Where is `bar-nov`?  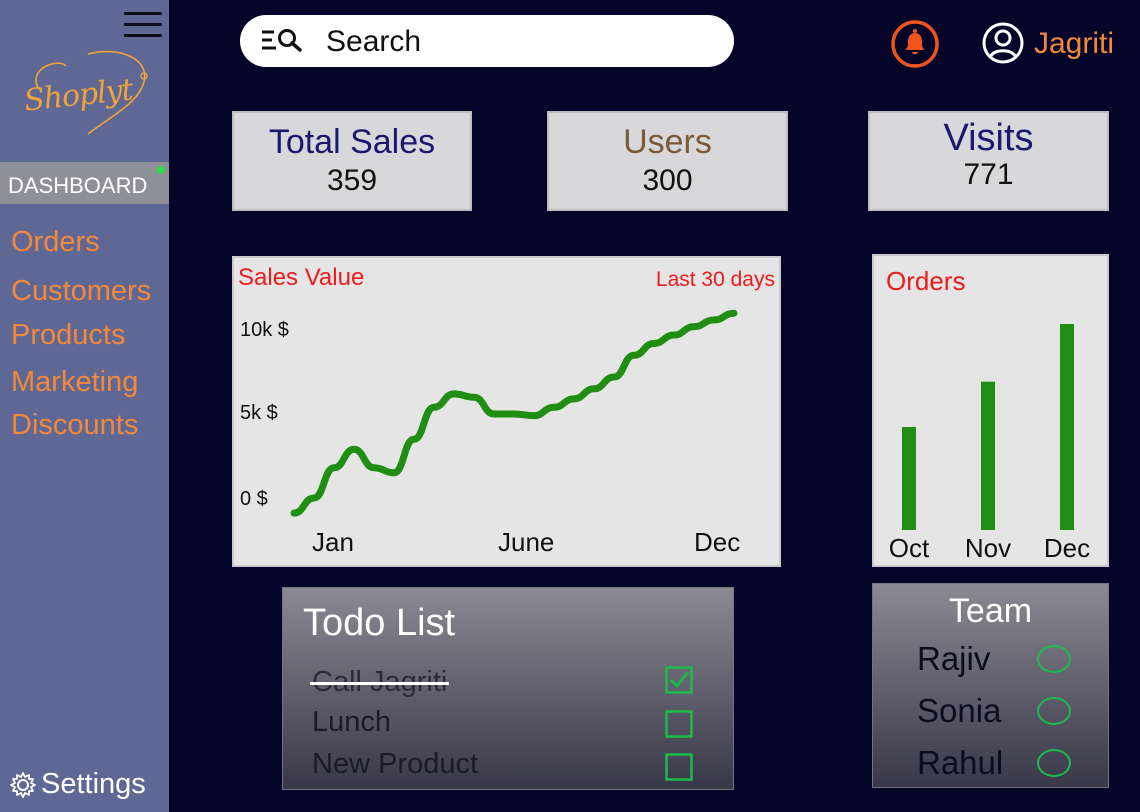
bar-nov is located at coordinates (988, 455).